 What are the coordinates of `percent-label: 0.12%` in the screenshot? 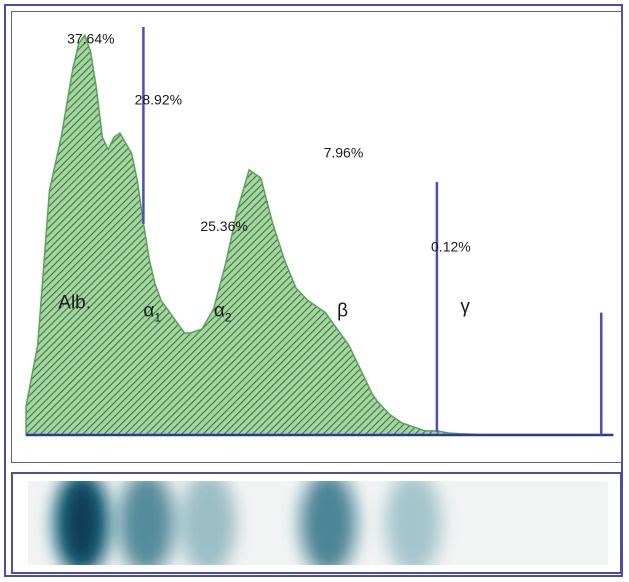 It's located at (451, 246).